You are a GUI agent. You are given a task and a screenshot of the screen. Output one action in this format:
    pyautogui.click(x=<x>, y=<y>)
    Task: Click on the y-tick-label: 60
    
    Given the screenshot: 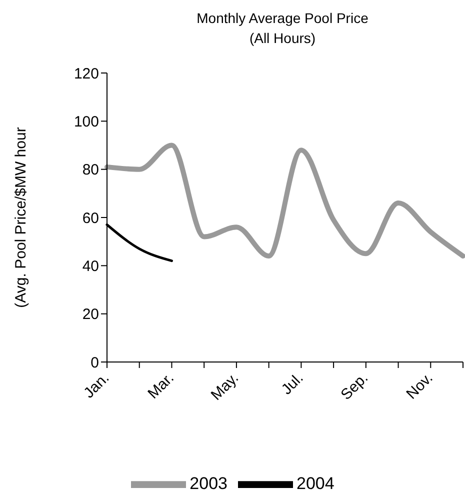 What is the action you would take?
    pyautogui.click(x=90, y=218)
    